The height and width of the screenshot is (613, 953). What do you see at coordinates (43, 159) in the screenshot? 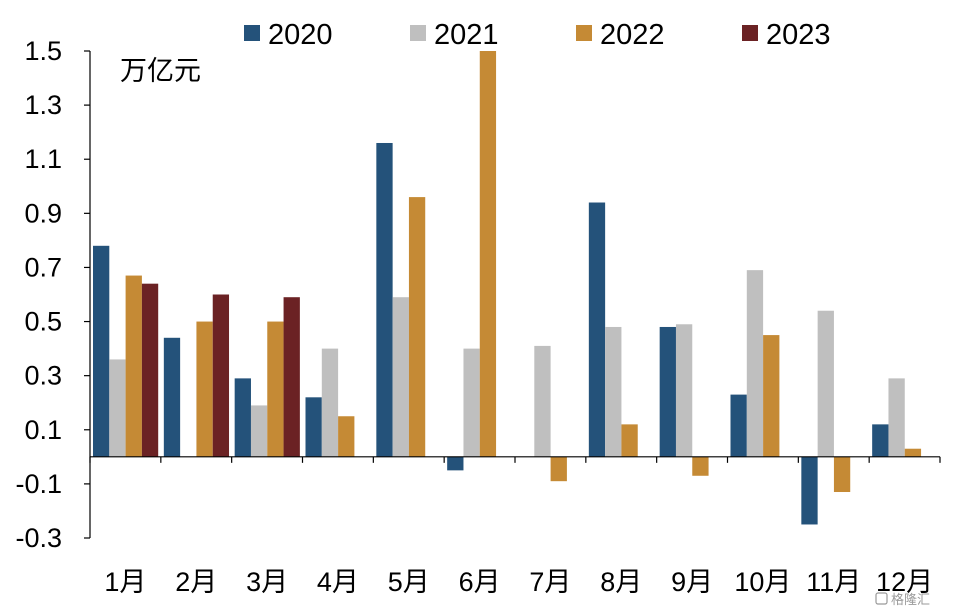
I see `y-tick-label: 1.1` at bounding box center [43, 159].